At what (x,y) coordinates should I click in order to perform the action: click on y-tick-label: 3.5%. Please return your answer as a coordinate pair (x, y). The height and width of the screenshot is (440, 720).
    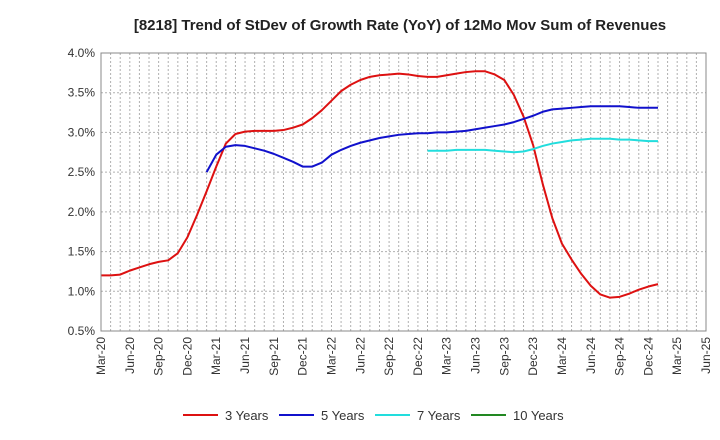
    Looking at the image, I should click on (82, 93).